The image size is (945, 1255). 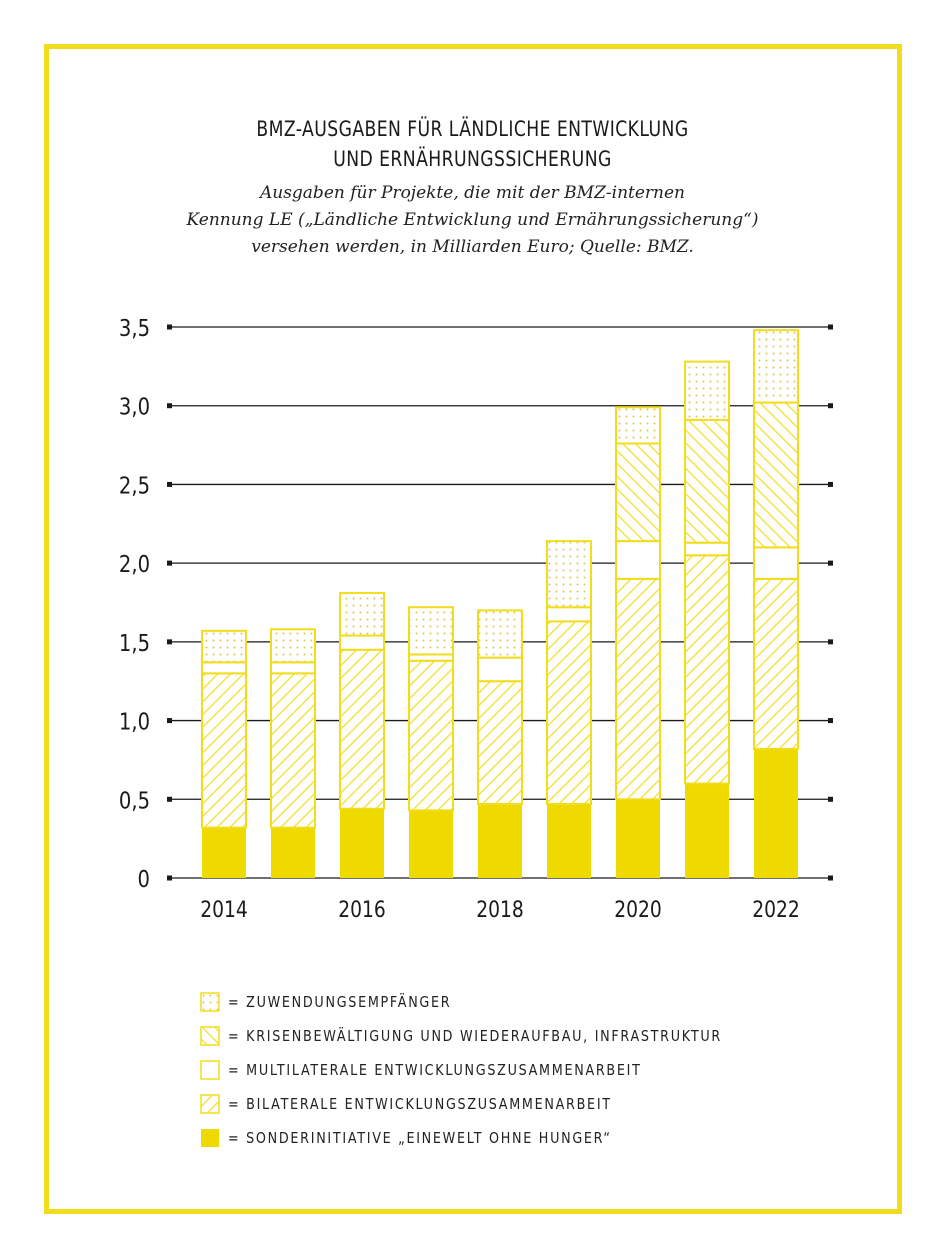 What do you see at coordinates (776, 910) in the screenshot?
I see `x-tick-label: 2022` at bounding box center [776, 910].